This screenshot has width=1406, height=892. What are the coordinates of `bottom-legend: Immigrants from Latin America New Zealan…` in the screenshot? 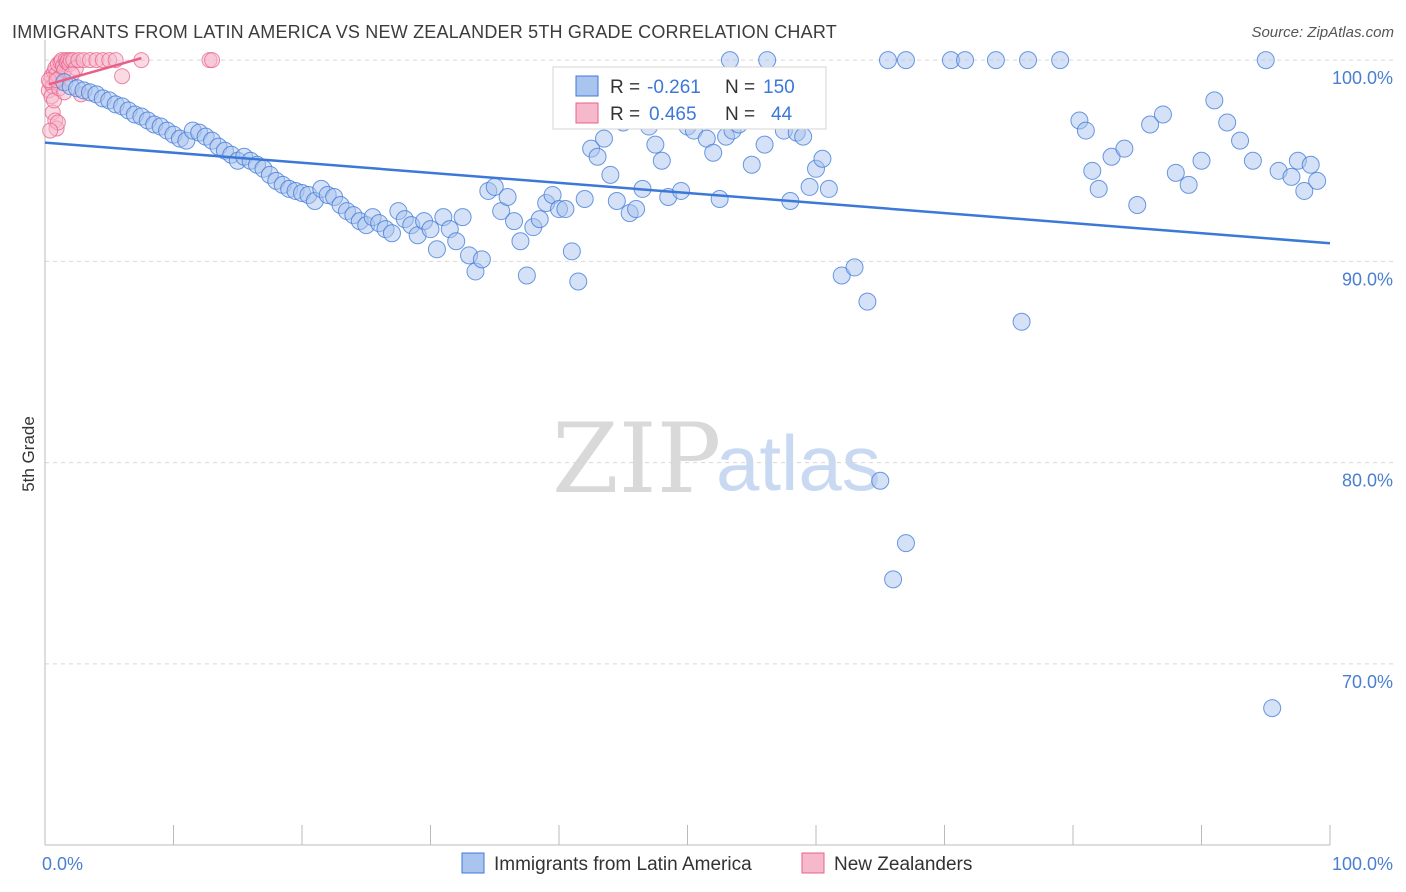 It's located at (716, 863).